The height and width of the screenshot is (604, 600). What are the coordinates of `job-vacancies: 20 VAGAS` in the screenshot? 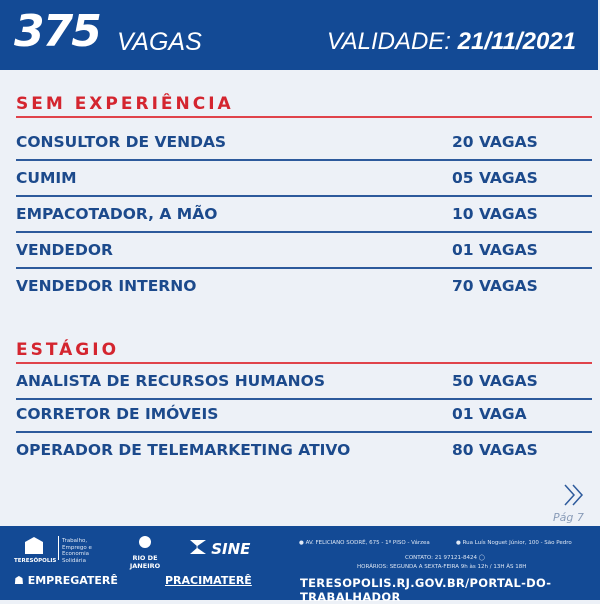 It's located at (495, 142).